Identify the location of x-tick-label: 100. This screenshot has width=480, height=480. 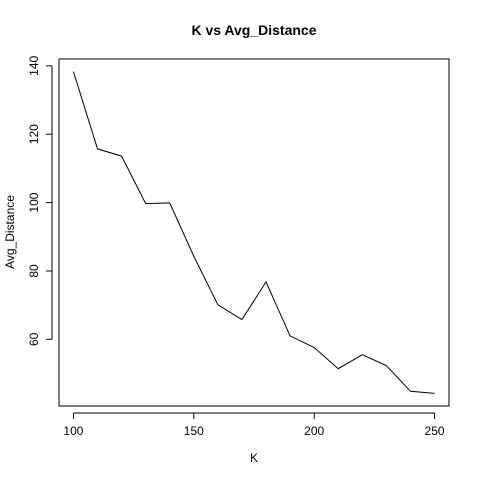
(73, 431).